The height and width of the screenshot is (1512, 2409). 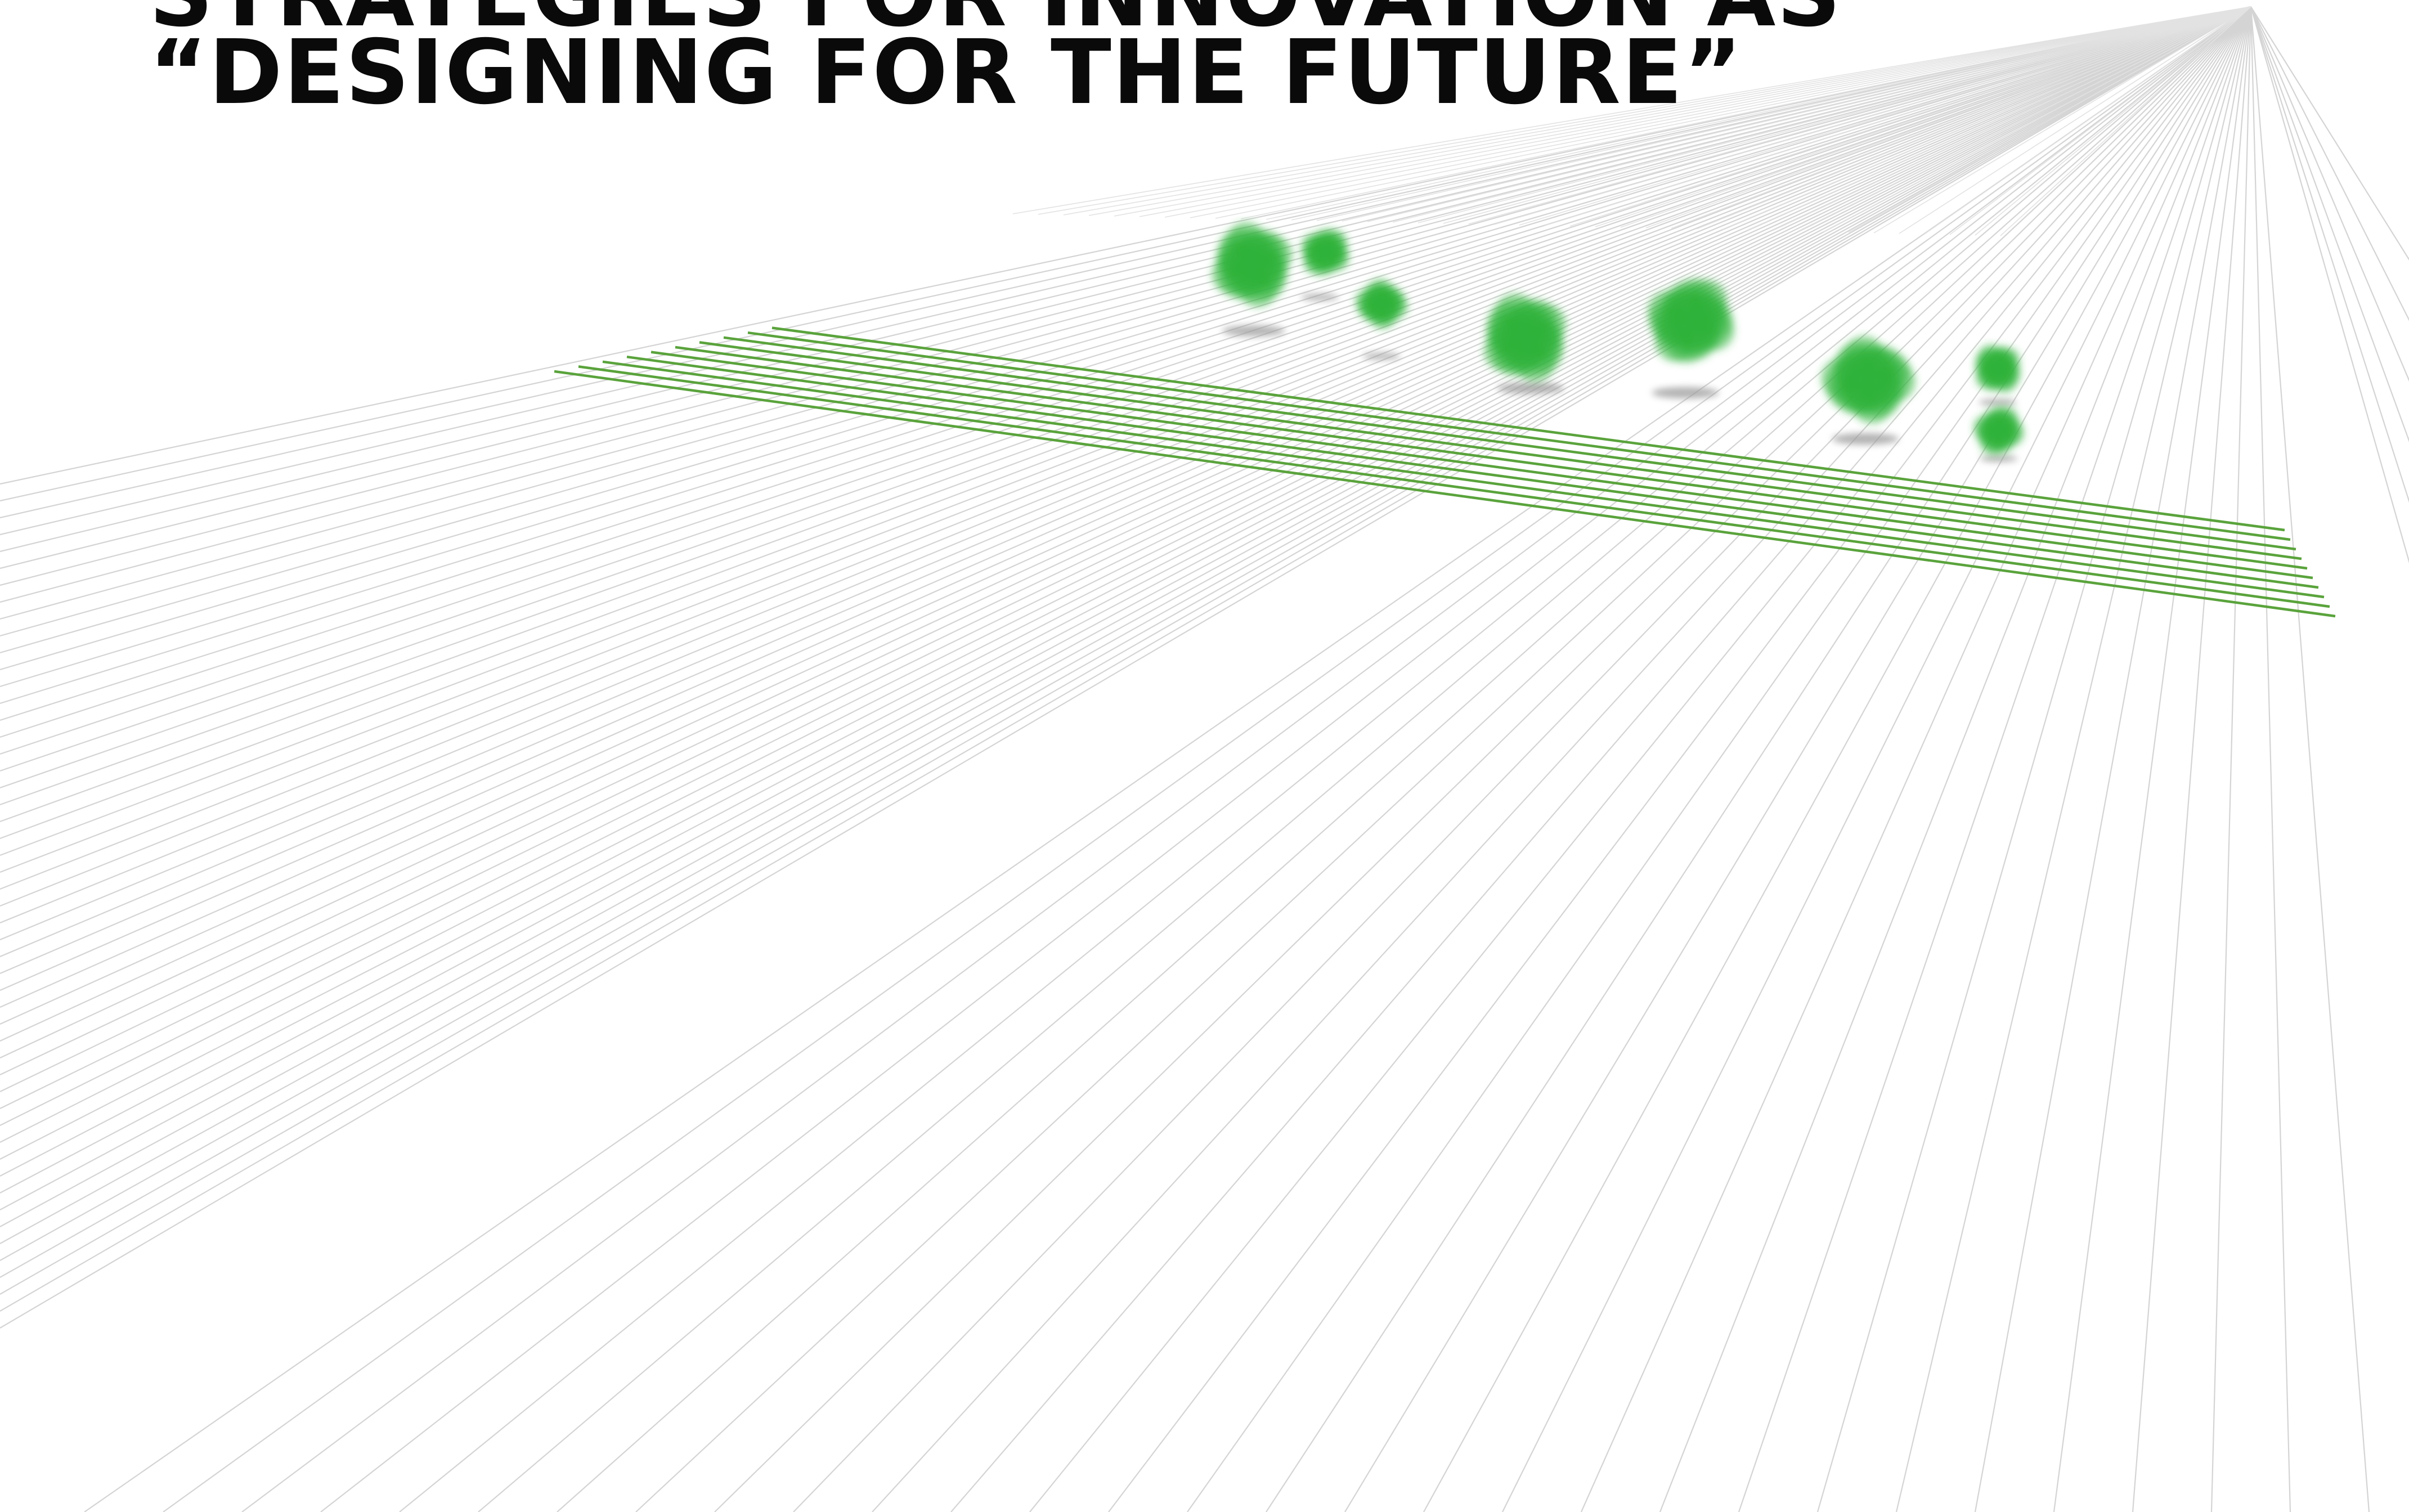 I want to click on title-line-2: “DESIGNING FOR THE FUTURE”, so click(x=946, y=72).